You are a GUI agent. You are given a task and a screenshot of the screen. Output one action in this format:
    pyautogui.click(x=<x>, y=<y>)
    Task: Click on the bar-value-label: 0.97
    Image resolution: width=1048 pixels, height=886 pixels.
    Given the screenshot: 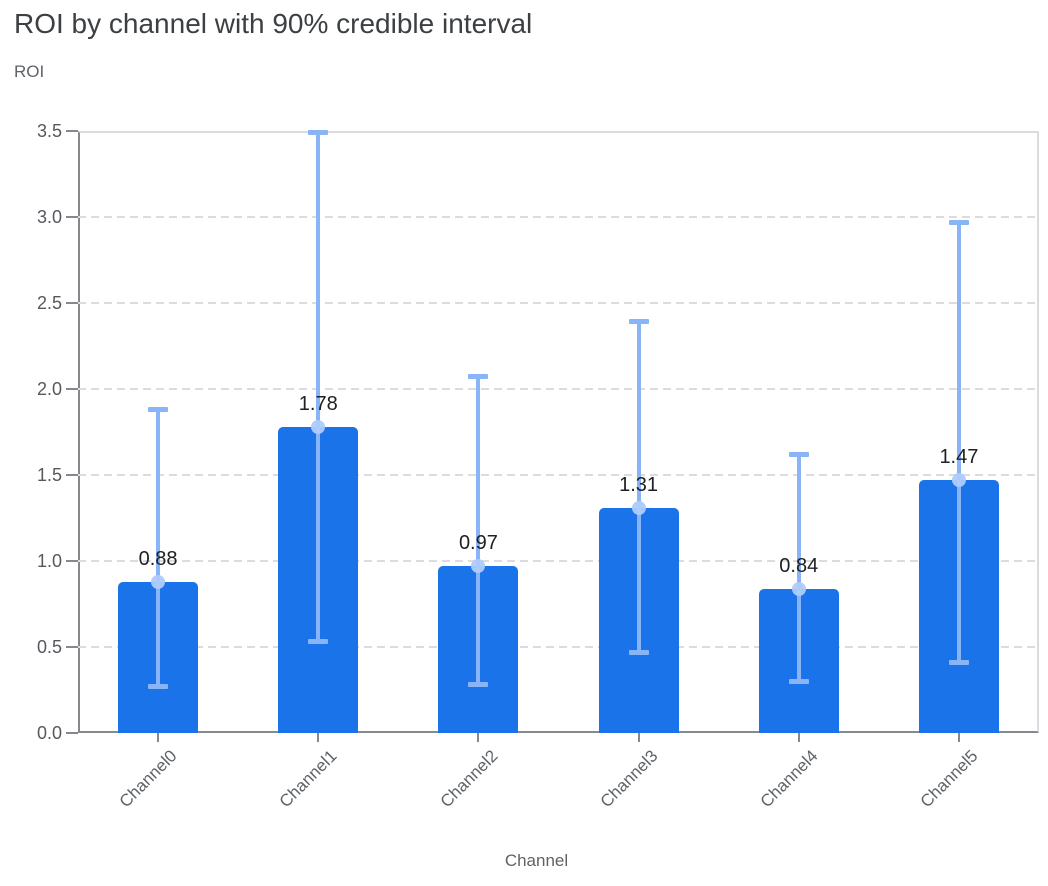 What is the action you would take?
    pyautogui.click(x=478, y=543)
    